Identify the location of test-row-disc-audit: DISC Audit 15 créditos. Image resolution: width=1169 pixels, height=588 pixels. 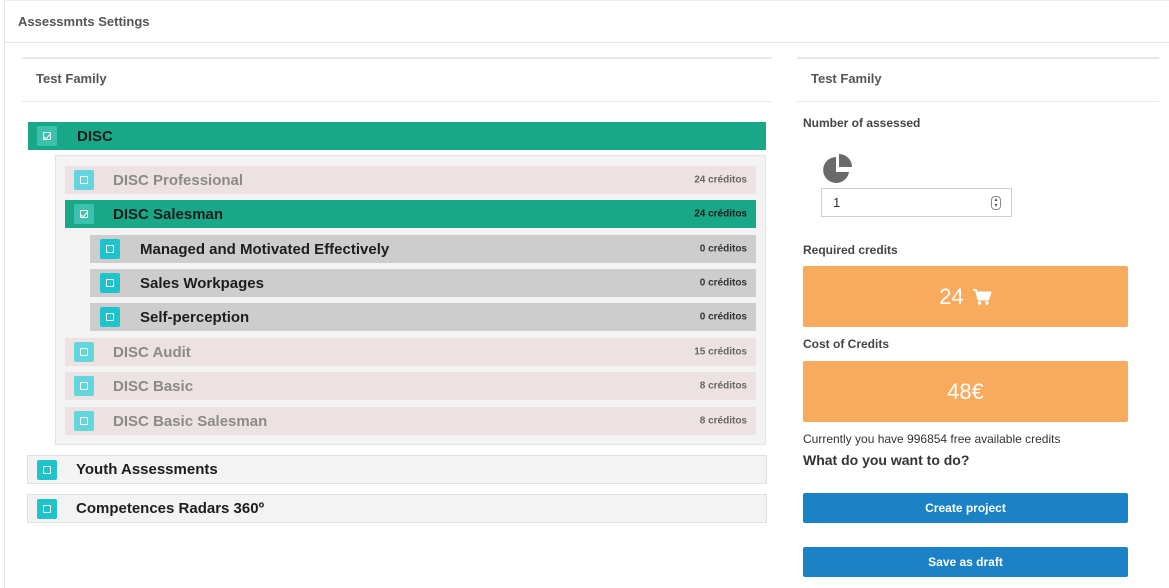
(410, 352).